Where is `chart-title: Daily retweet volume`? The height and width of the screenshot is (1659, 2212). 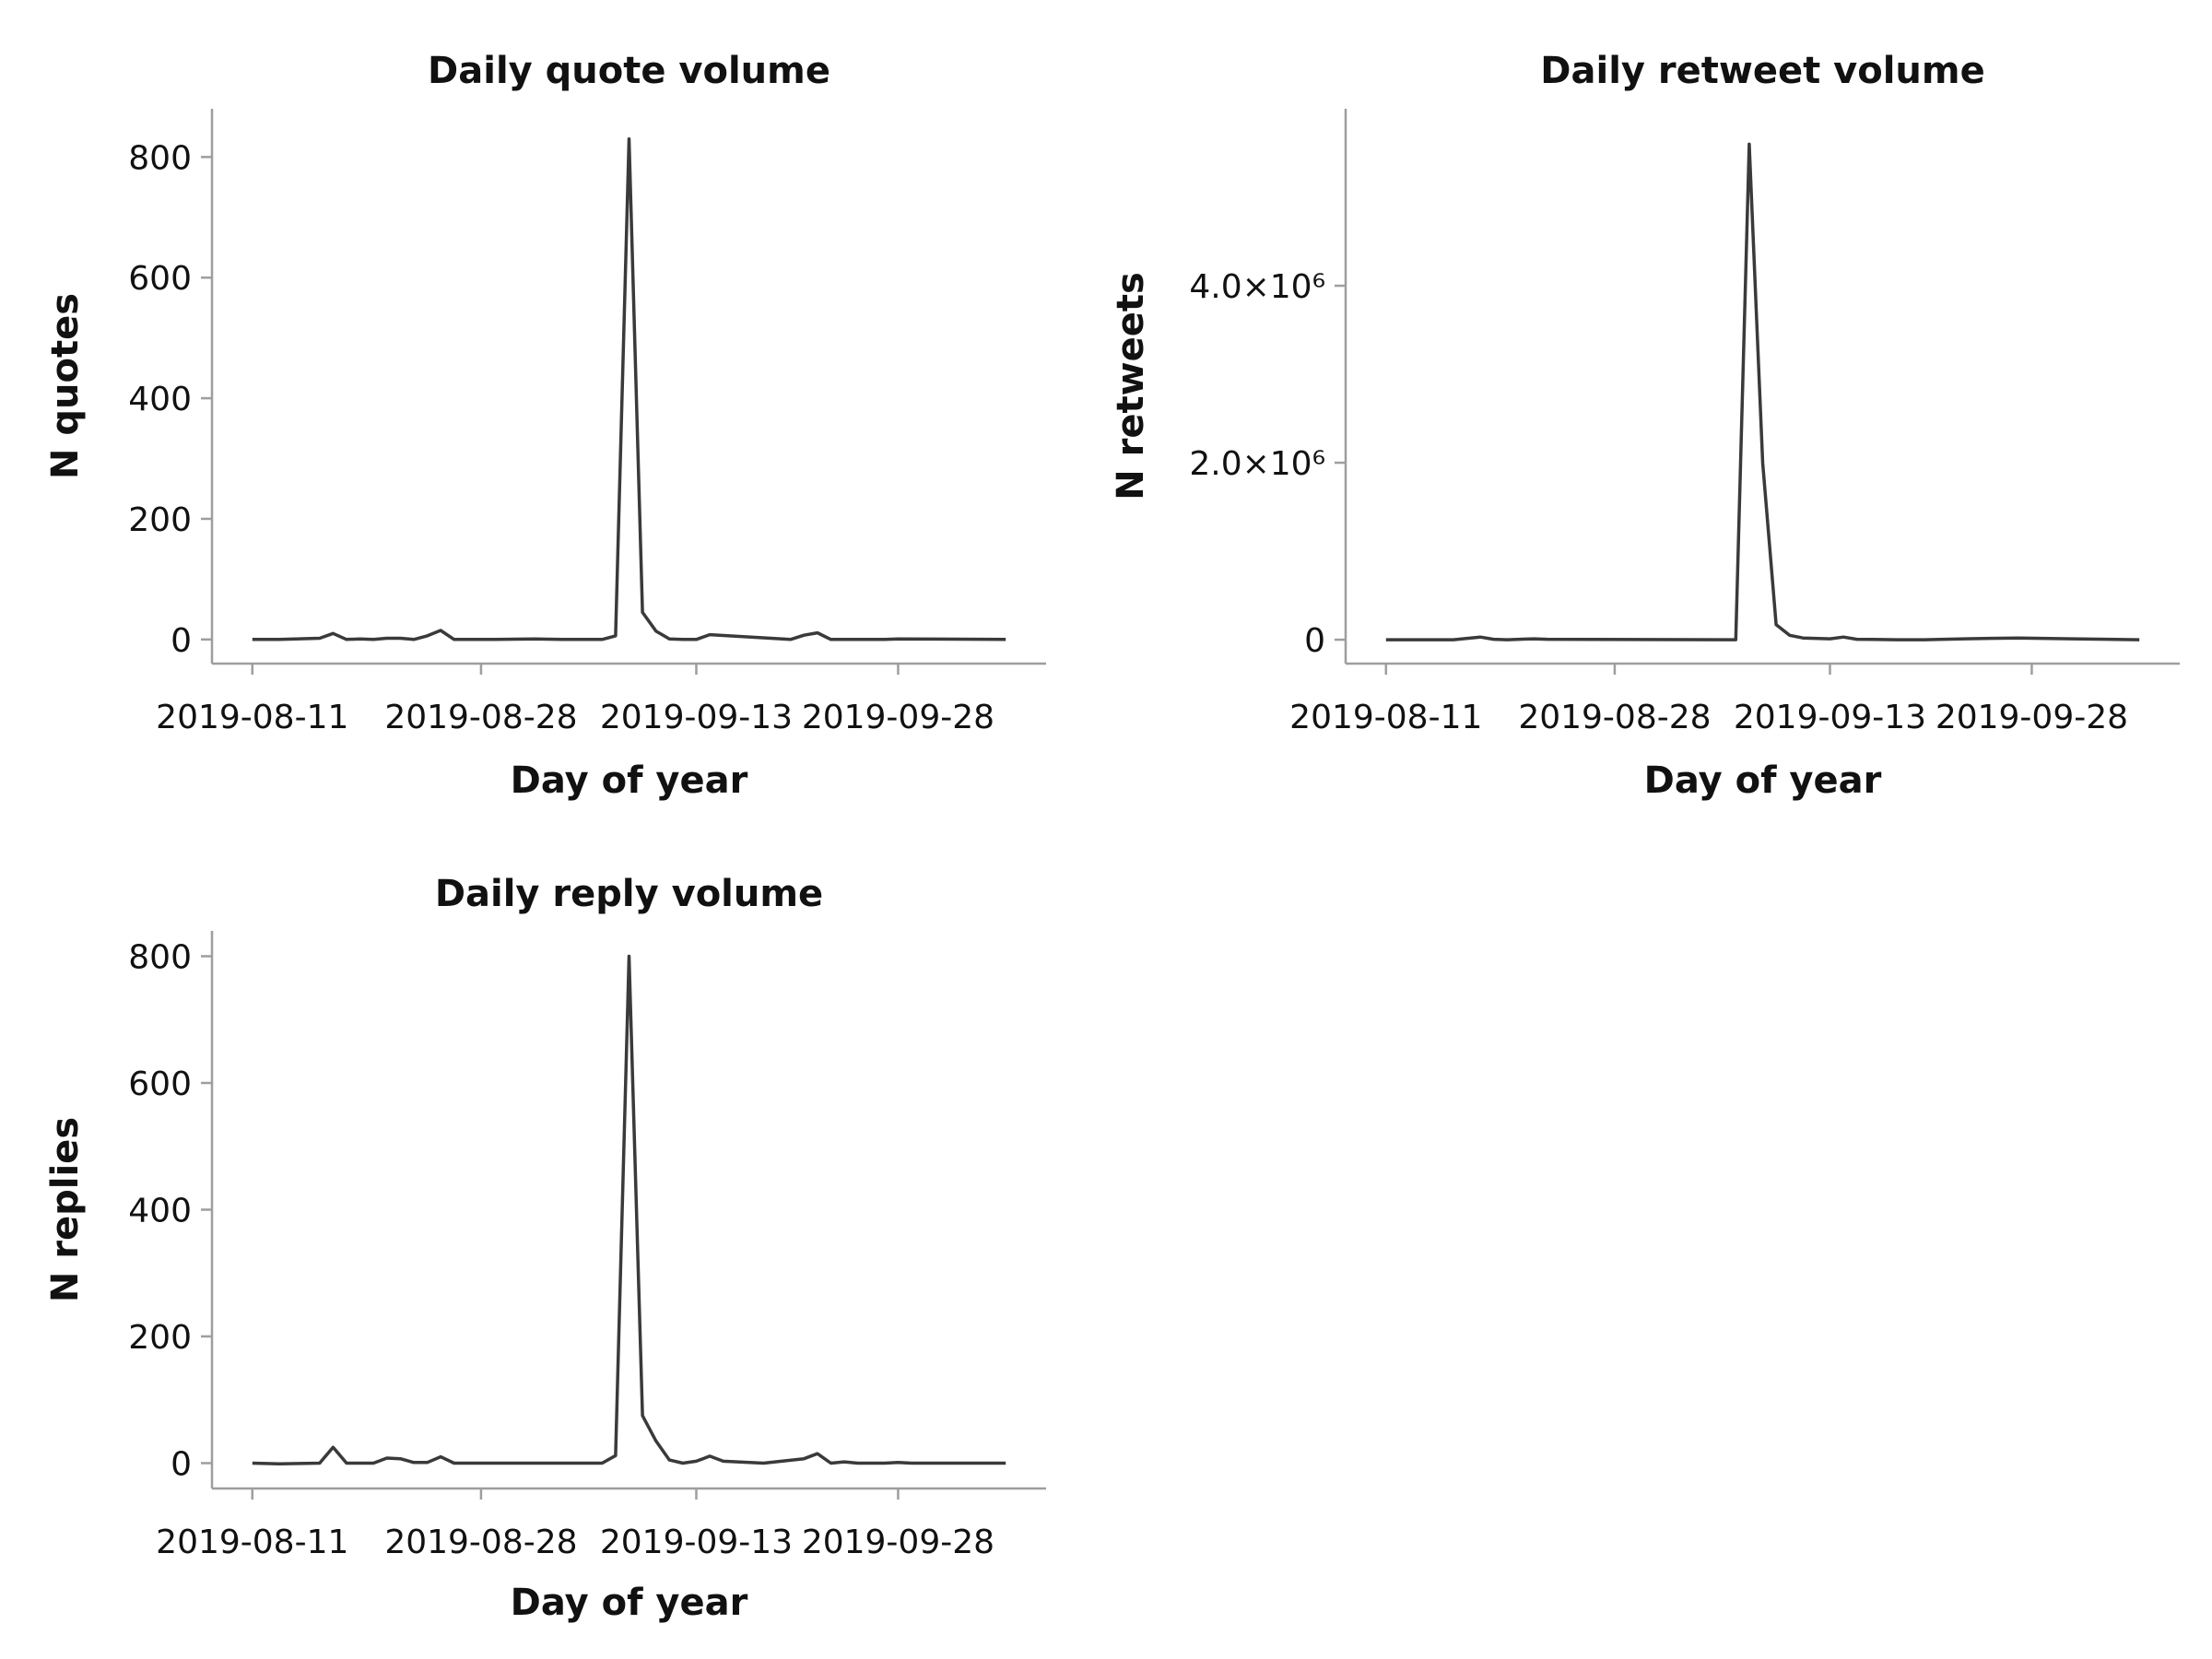
chart-title: Daily retweet volume is located at coordinates (1762, 71).